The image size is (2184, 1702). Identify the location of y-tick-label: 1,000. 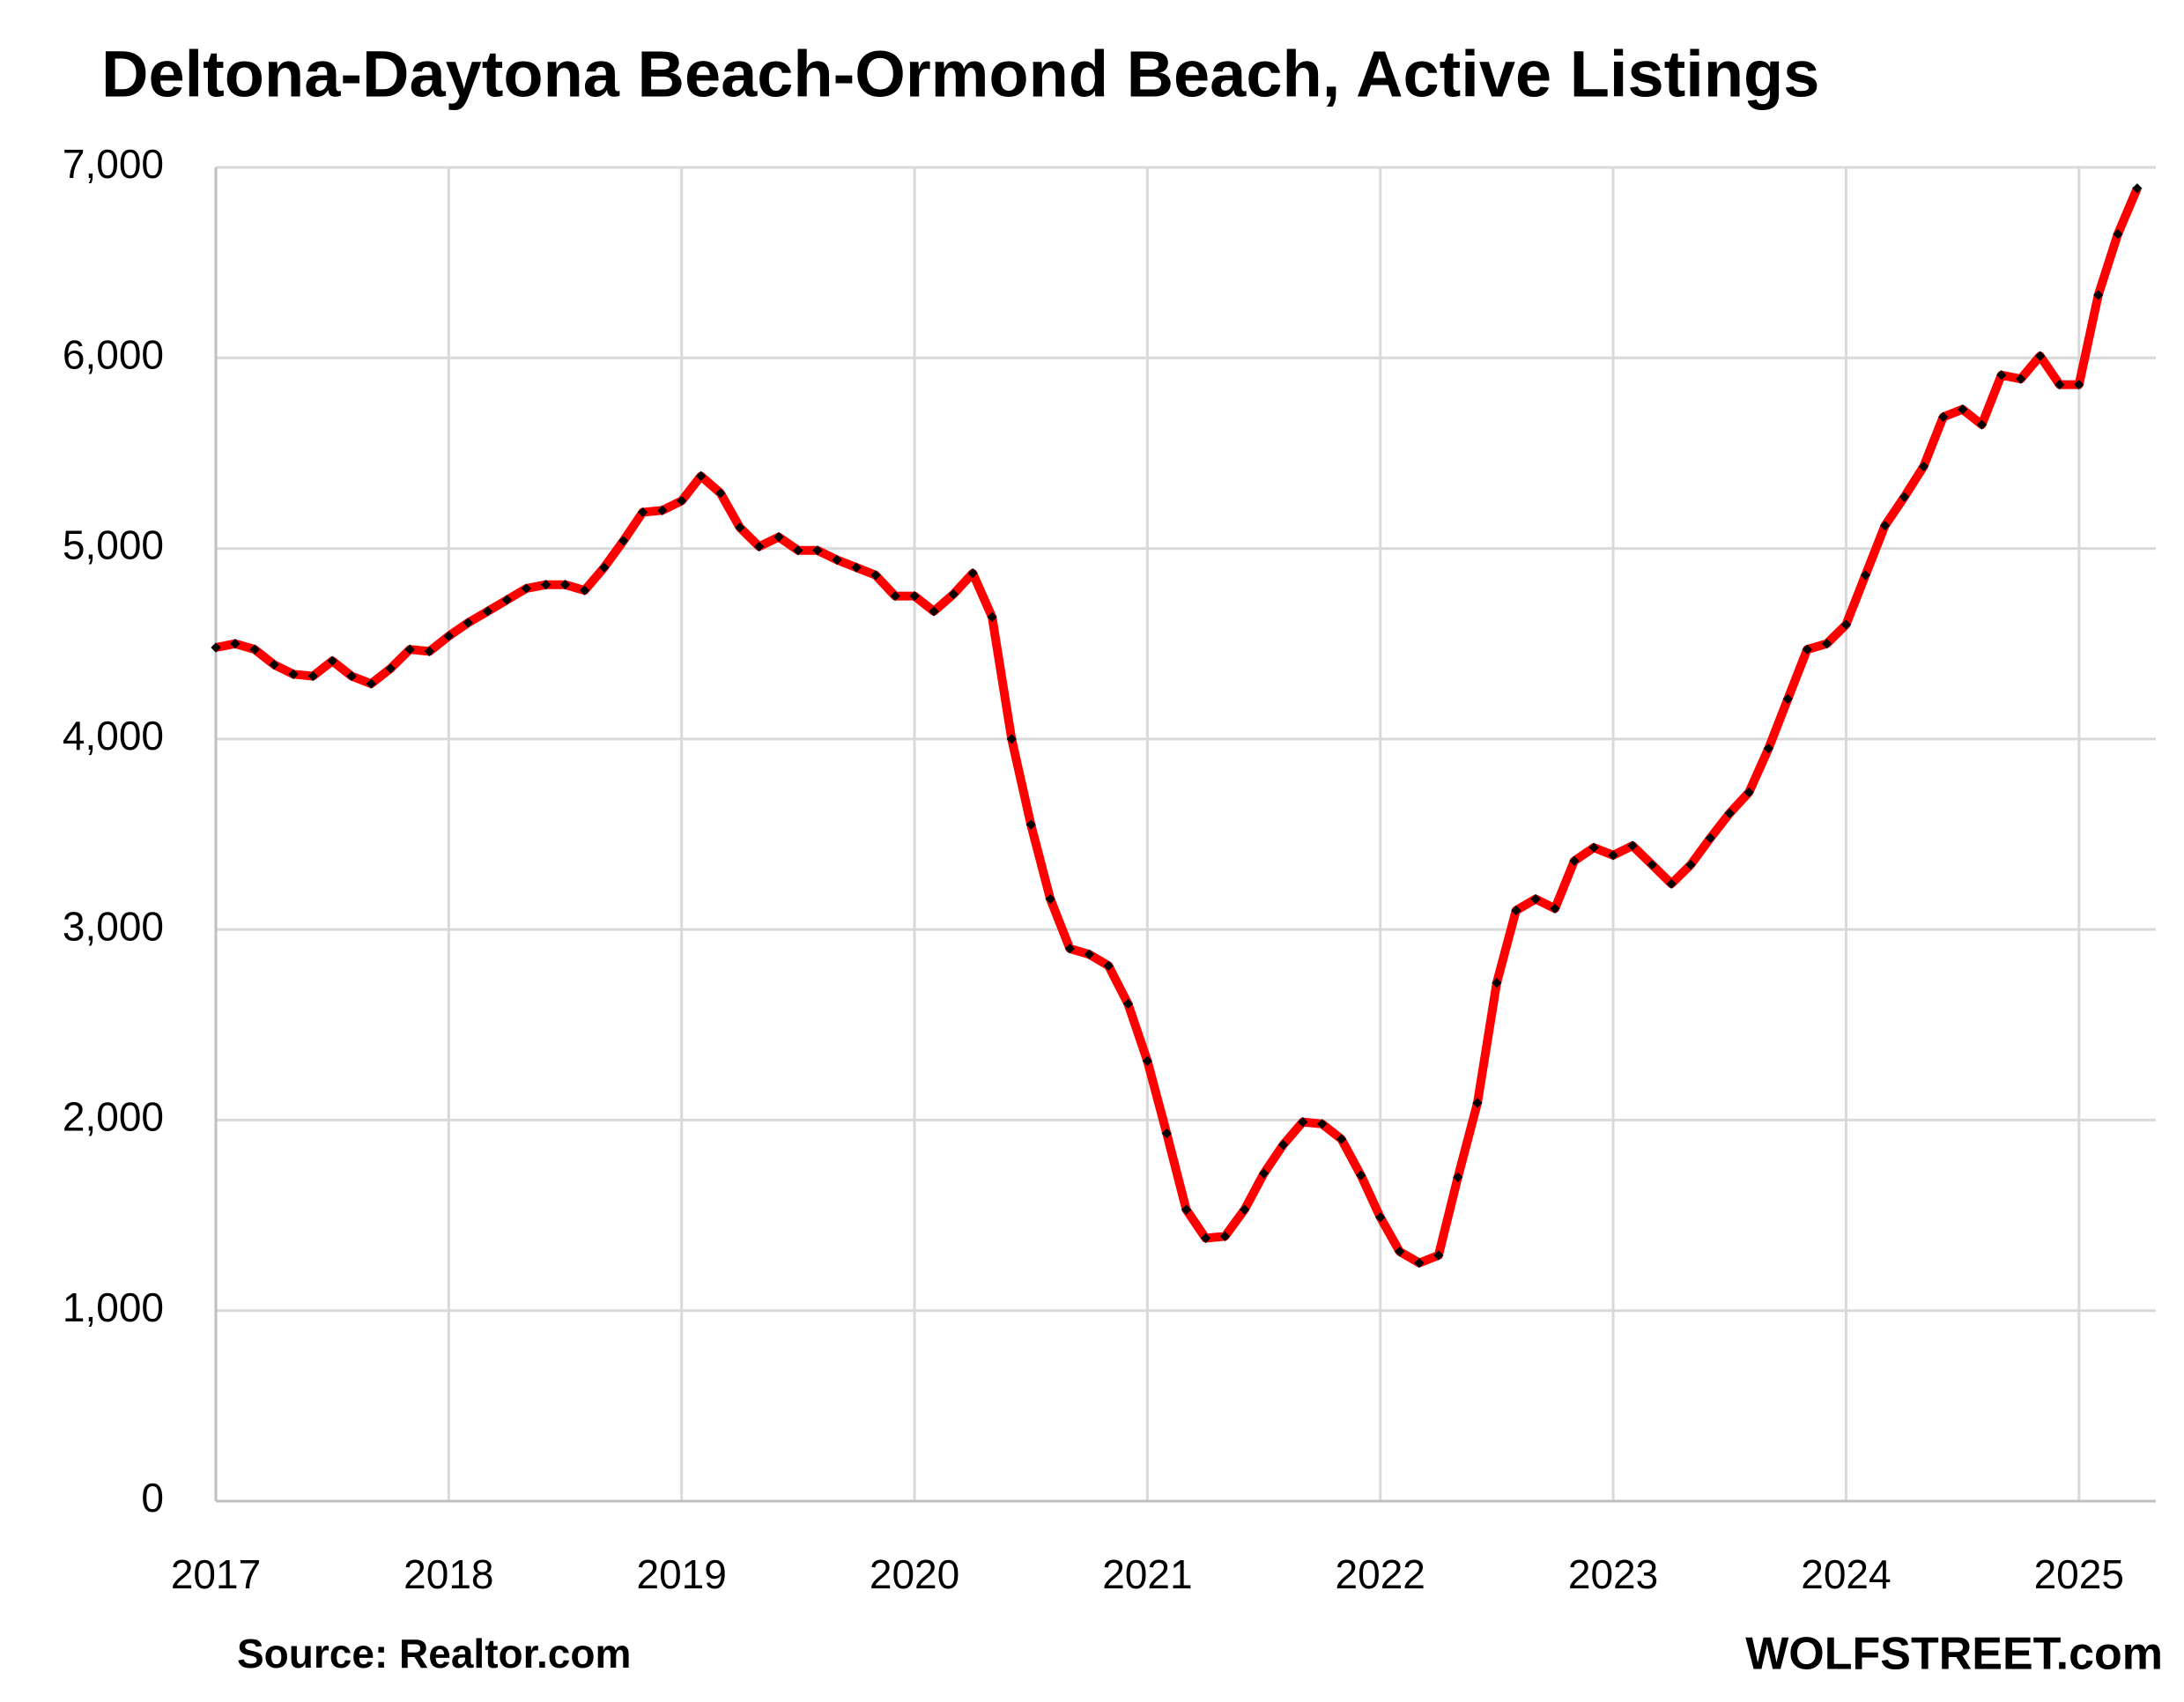
(113, 1307).